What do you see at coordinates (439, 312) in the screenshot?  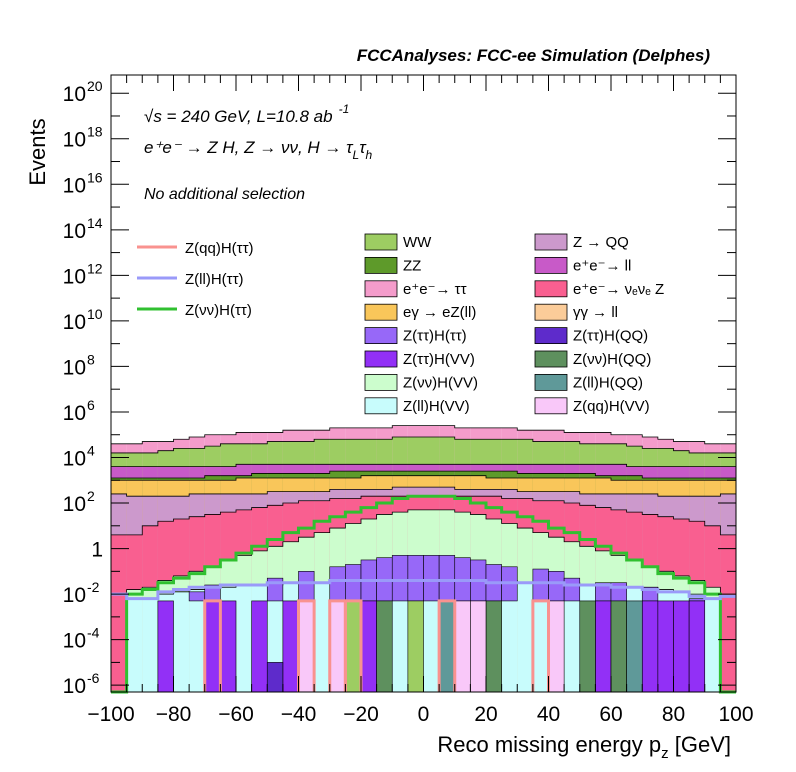 I see `legend-label: eγ → eZ(ll)` at bounding box center [439, 312].